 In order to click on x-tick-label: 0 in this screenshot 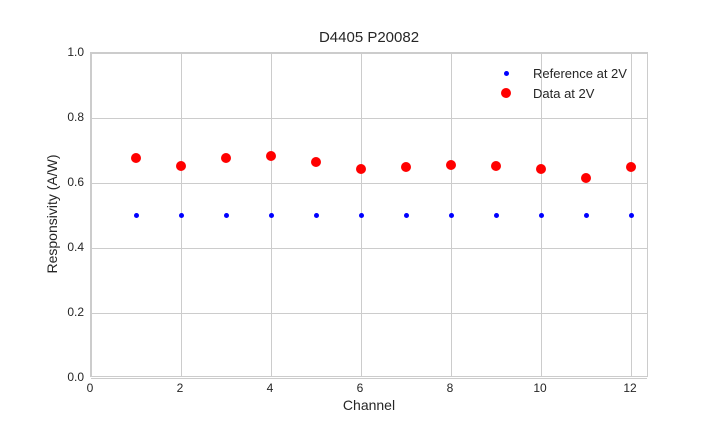, I will do `click(90, 388)`.